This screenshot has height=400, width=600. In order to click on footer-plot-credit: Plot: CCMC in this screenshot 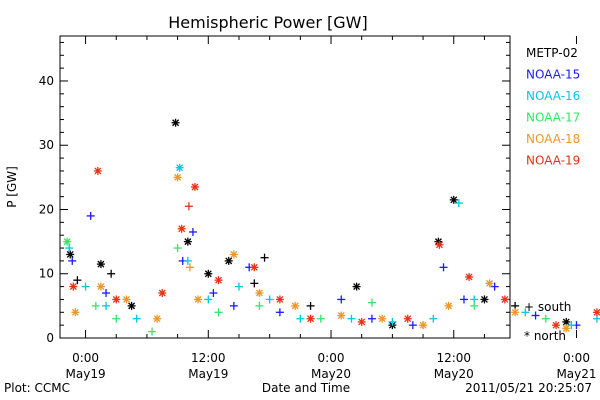, I will do `click(37, 388)`.